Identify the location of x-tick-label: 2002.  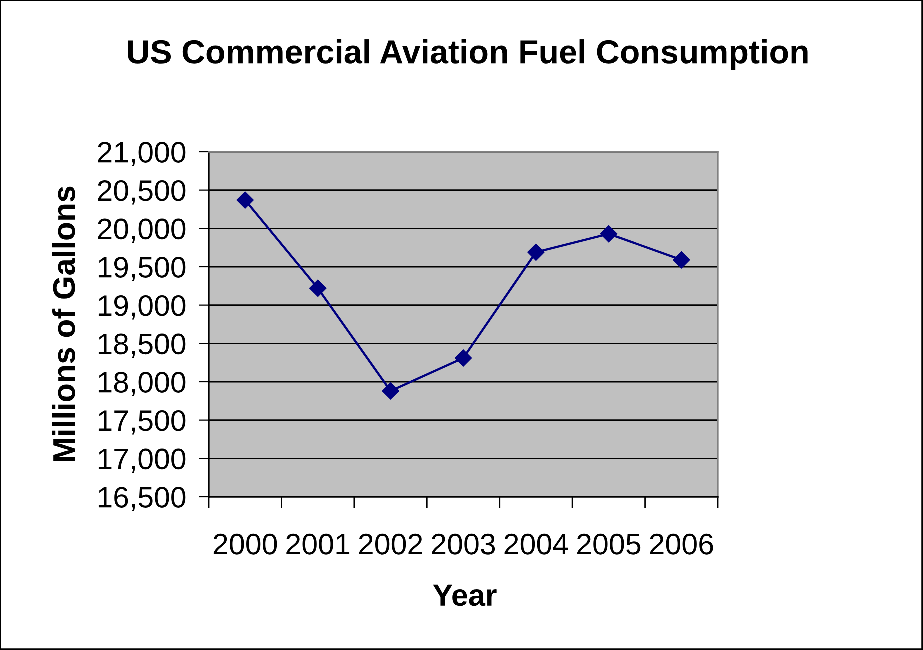
(390, 544).